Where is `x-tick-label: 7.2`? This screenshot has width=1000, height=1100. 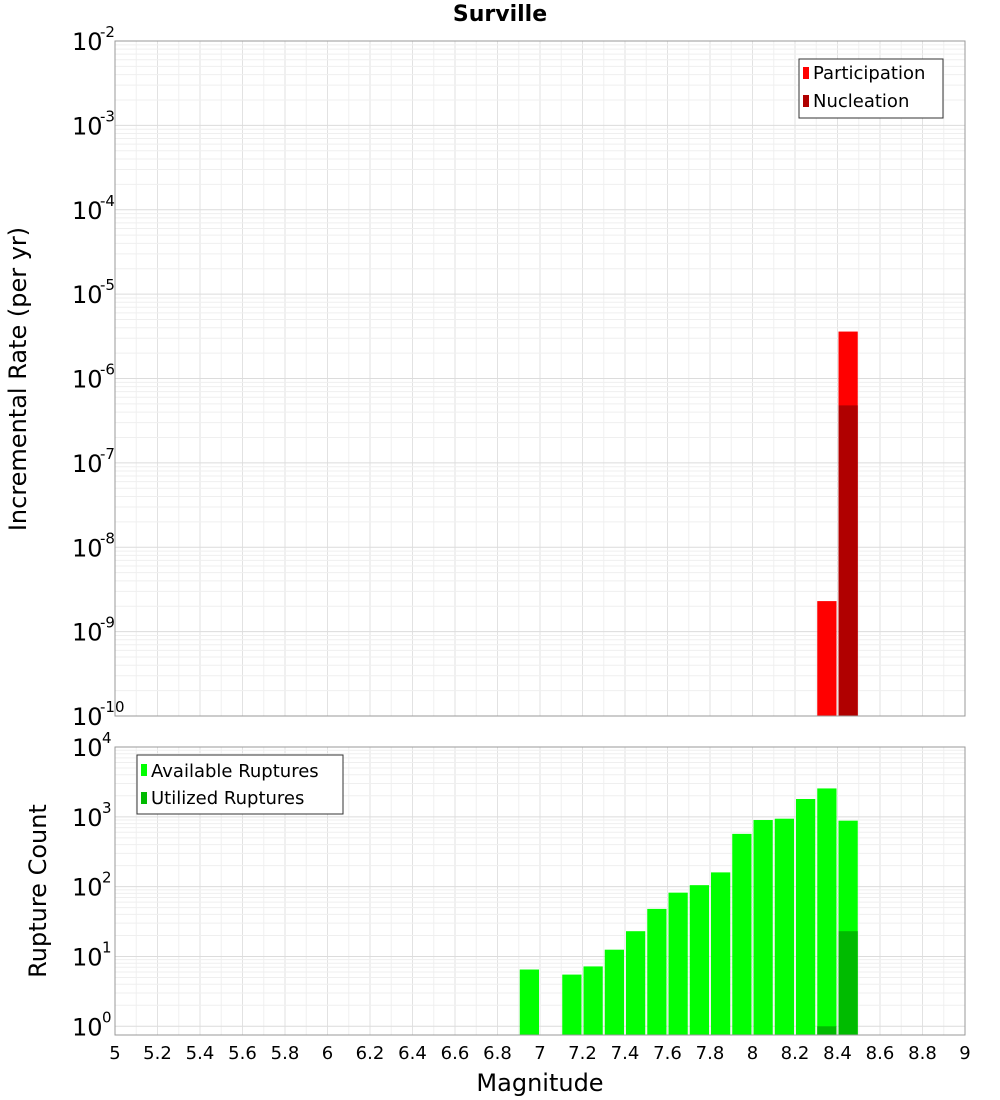
x-tick-label: 7.2 is located at coordinates (582, 1053).